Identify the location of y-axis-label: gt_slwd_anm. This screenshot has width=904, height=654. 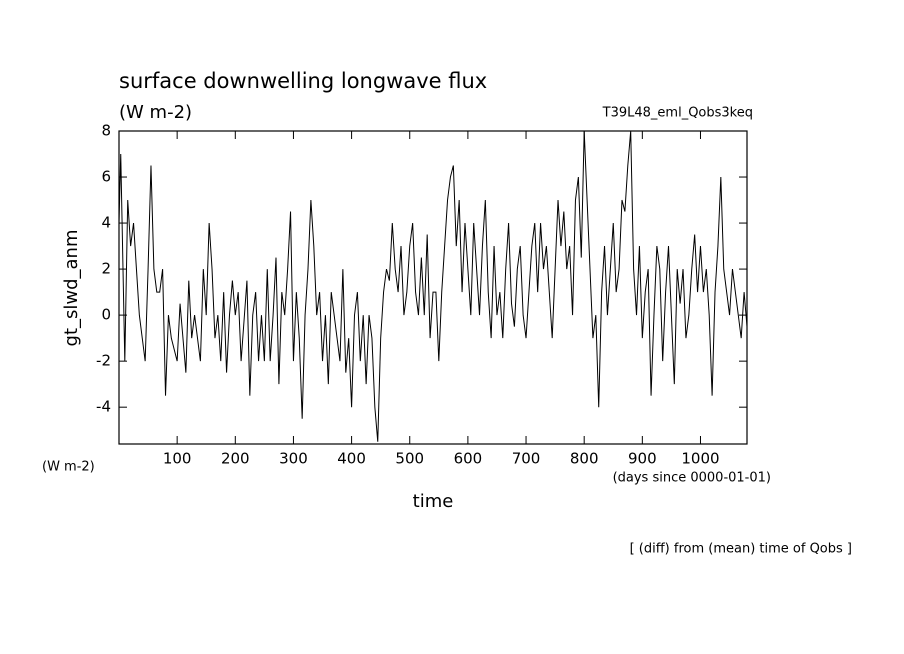
(71, 288).